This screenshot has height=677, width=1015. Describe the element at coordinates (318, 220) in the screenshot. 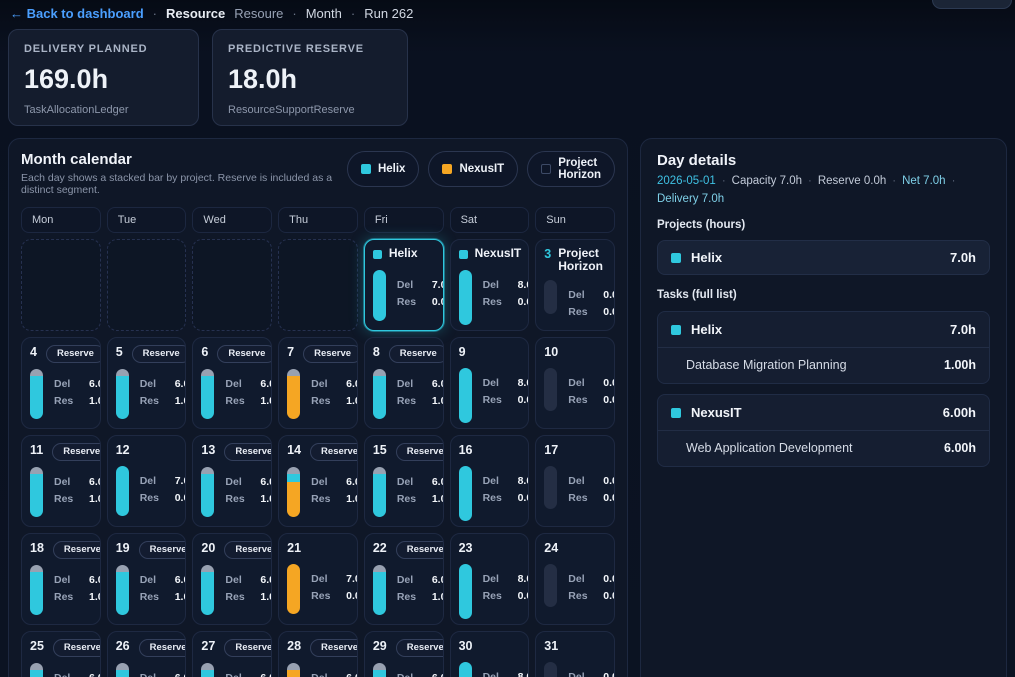

I see `weekday-header-row: Mon Tue Wed Thu Fri Sat Sun` at that location.